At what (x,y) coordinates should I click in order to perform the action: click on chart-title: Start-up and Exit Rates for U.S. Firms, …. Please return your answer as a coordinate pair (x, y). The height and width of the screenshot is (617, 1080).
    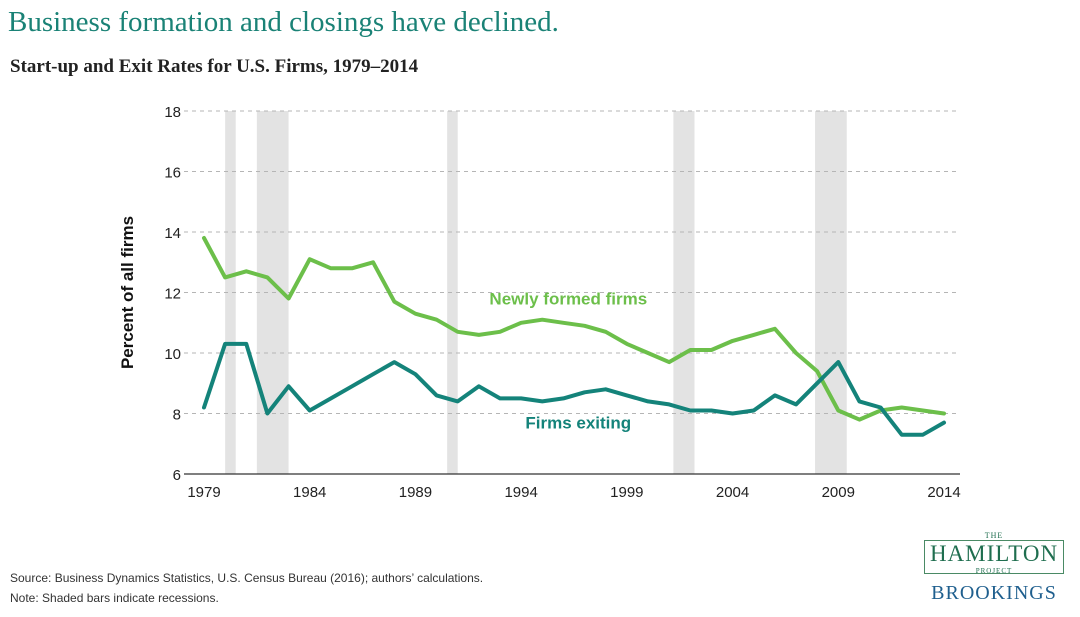
    Looking at the image, I should click on (214, 66).